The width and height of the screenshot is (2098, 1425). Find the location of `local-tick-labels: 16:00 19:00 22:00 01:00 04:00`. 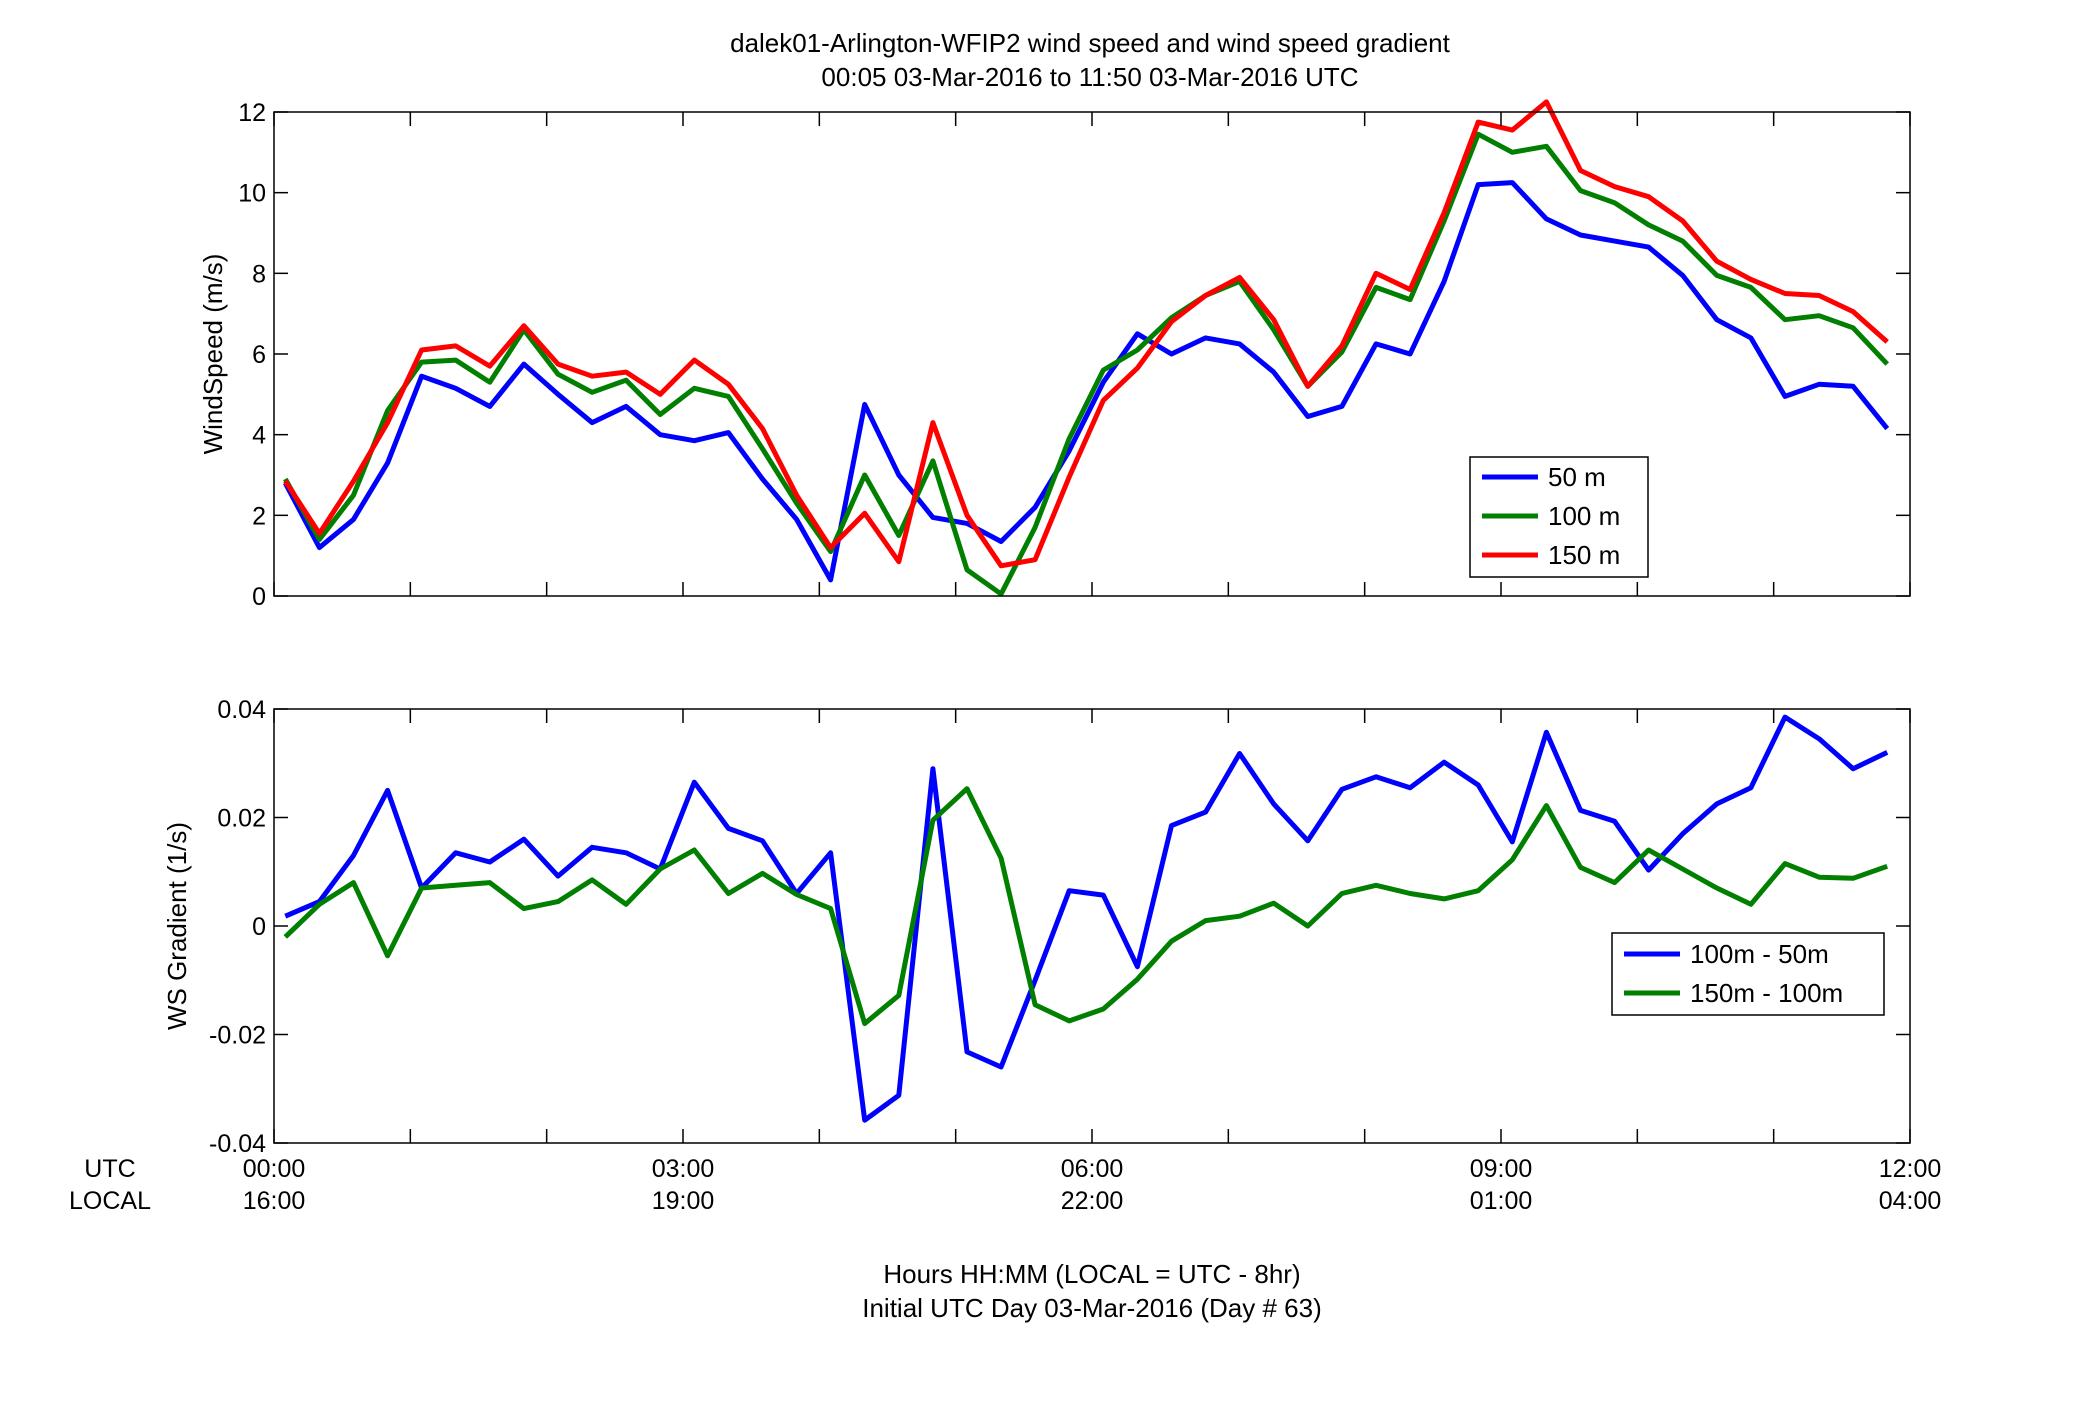

local-tick-labels: 16:00 19:00 22:00 01:00 04:00 is located at coordinates (1092, 1201).